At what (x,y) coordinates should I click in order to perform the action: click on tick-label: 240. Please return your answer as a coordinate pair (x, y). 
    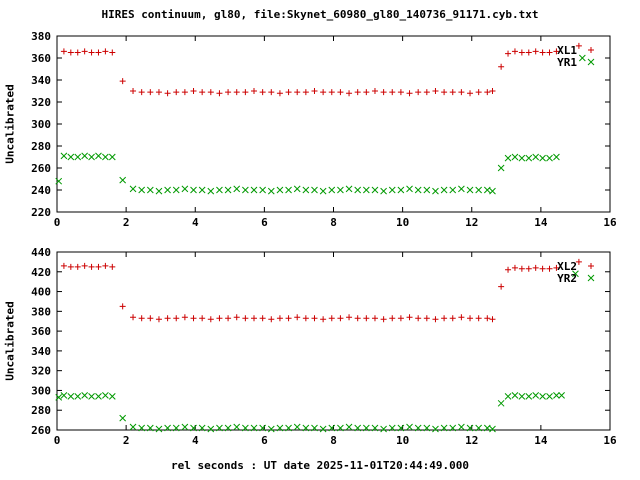
    Looking at the image, I should click on (41, 190).